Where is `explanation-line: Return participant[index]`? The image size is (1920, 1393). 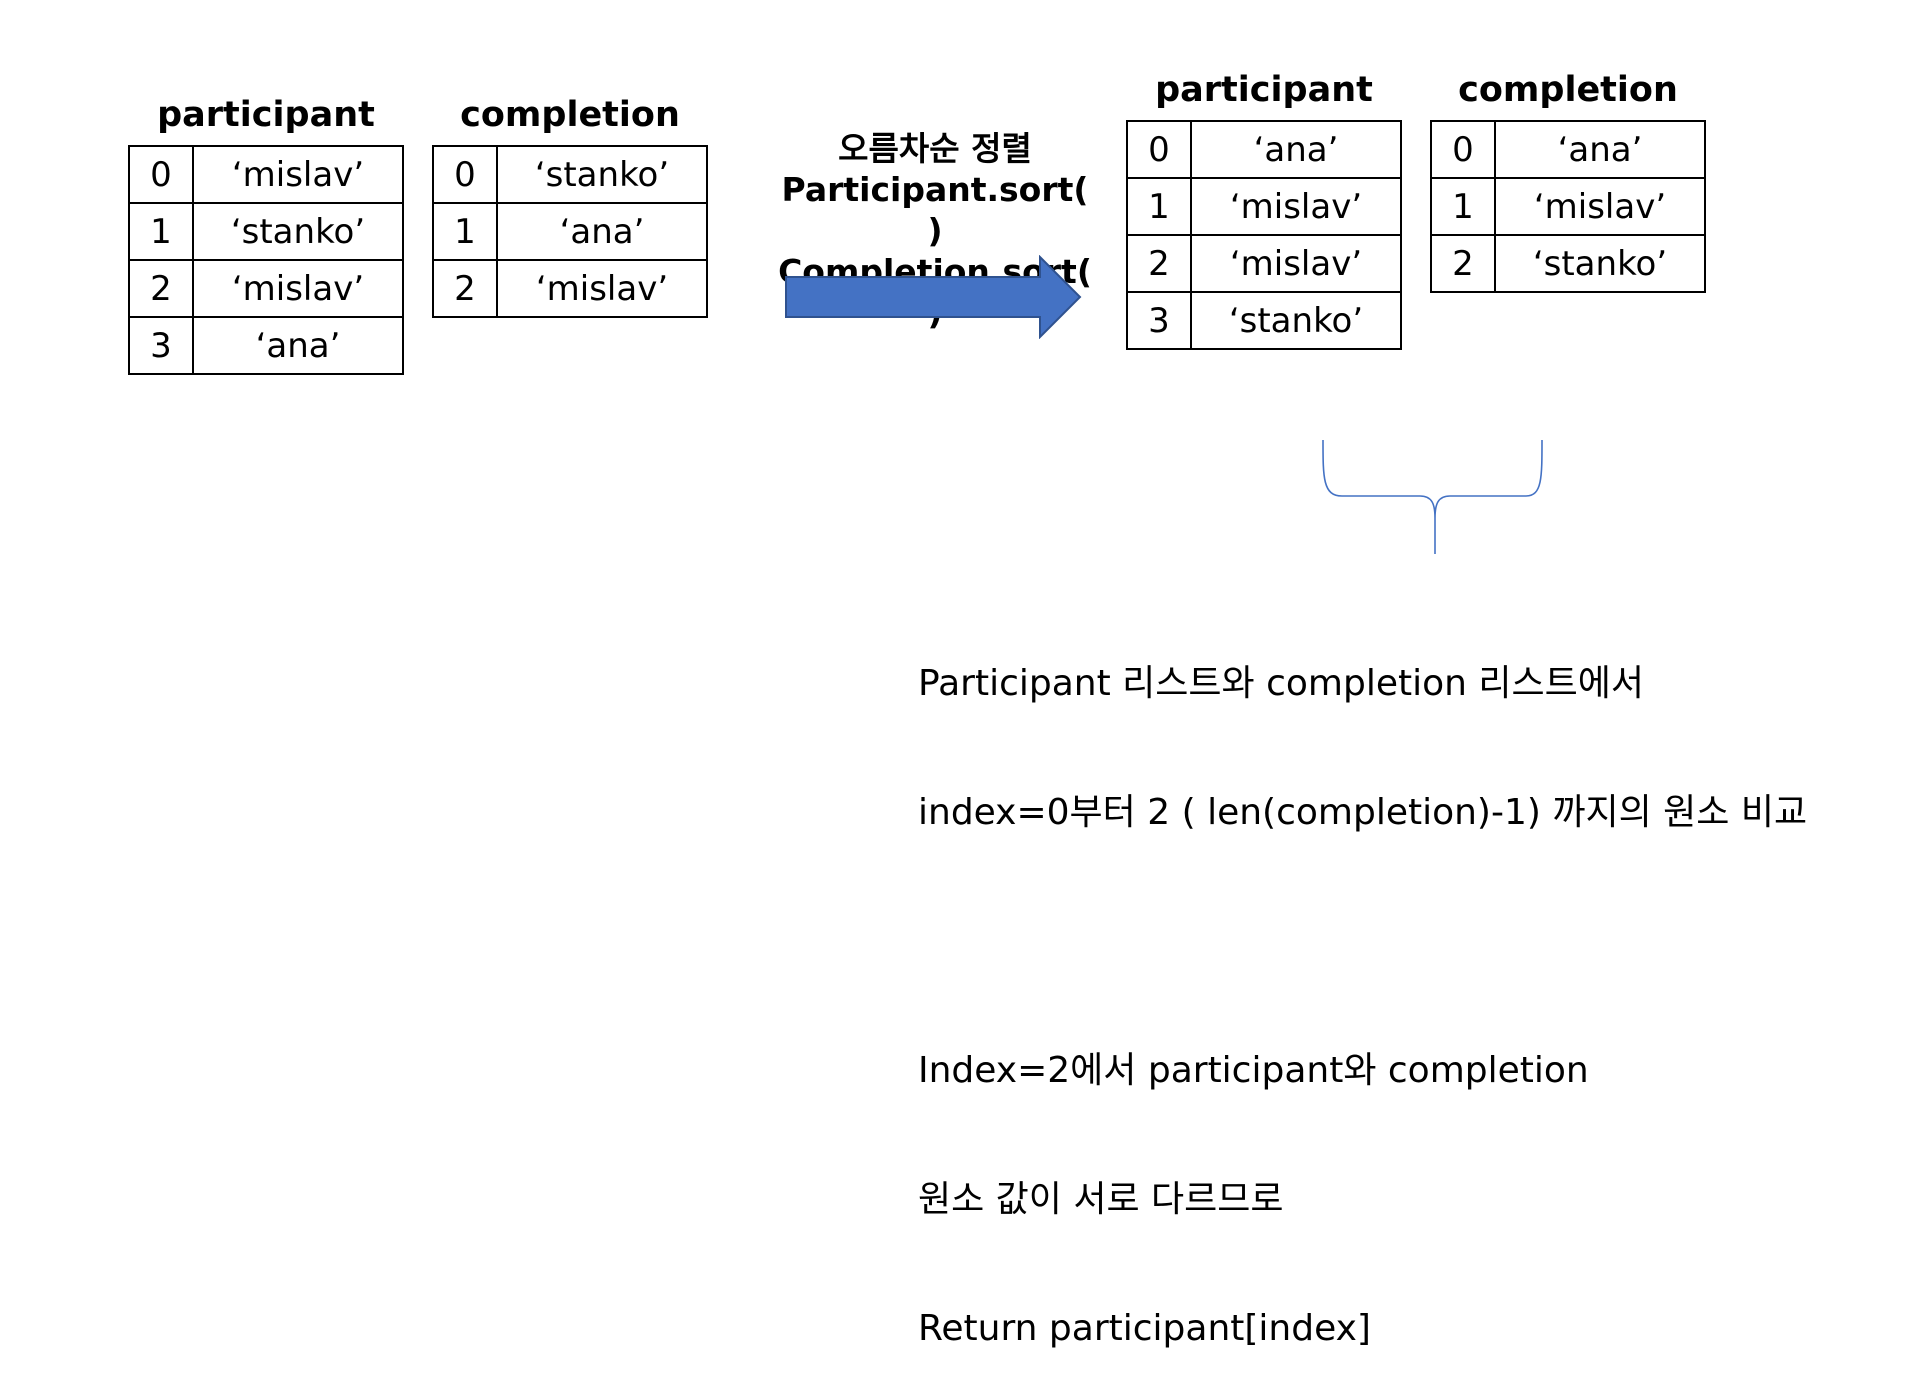
explanation-line: Return participant[index] is located at coordinates (1144, 1328).